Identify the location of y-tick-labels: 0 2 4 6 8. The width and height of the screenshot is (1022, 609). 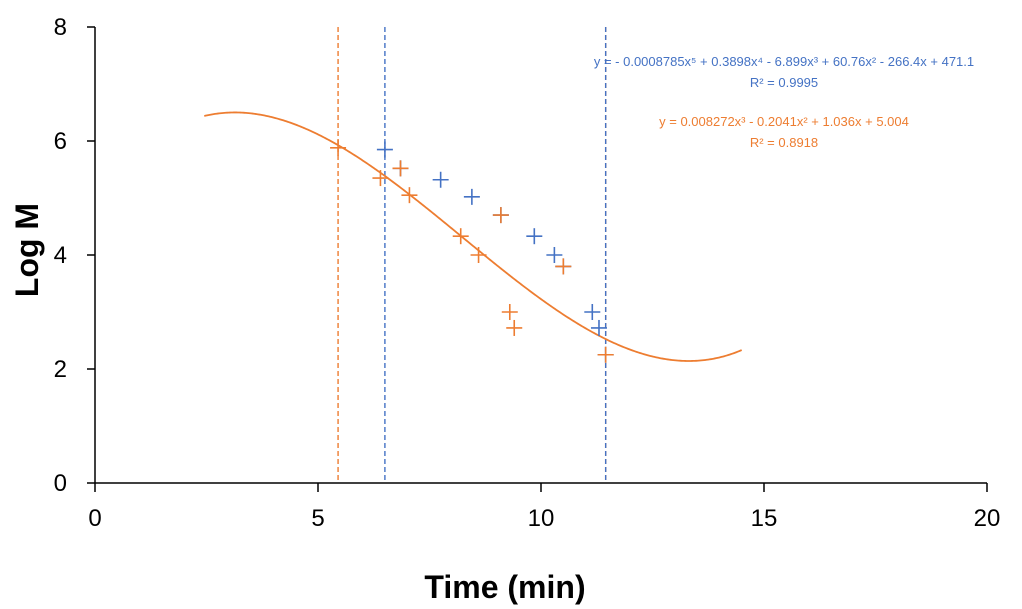
(74, 255).